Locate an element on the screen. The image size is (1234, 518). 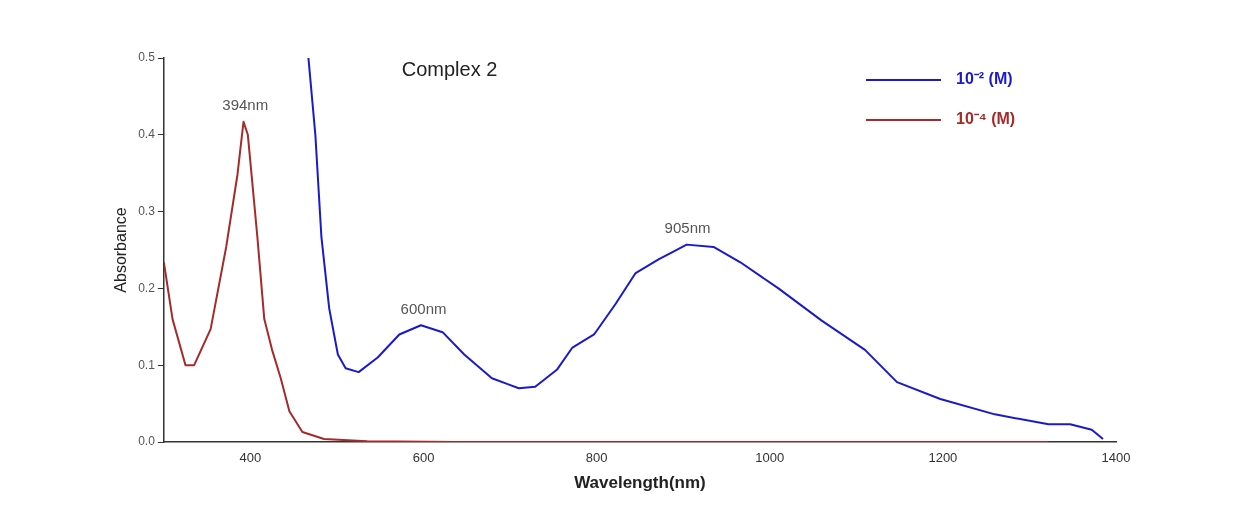
chart-title: Complex 2 is located at coordinates (449, 68).